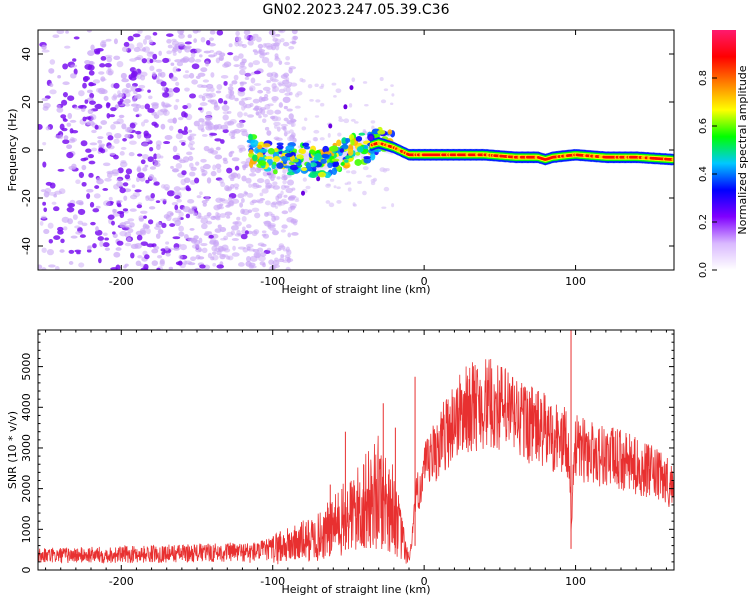 The width and height of the screenshot is (750, 600). What do you see at coordinates (355, 289) in the screenshot?
I see `spectrogram-x-axis-label: Height of straight line (km)` at bounding box center [355, 289].